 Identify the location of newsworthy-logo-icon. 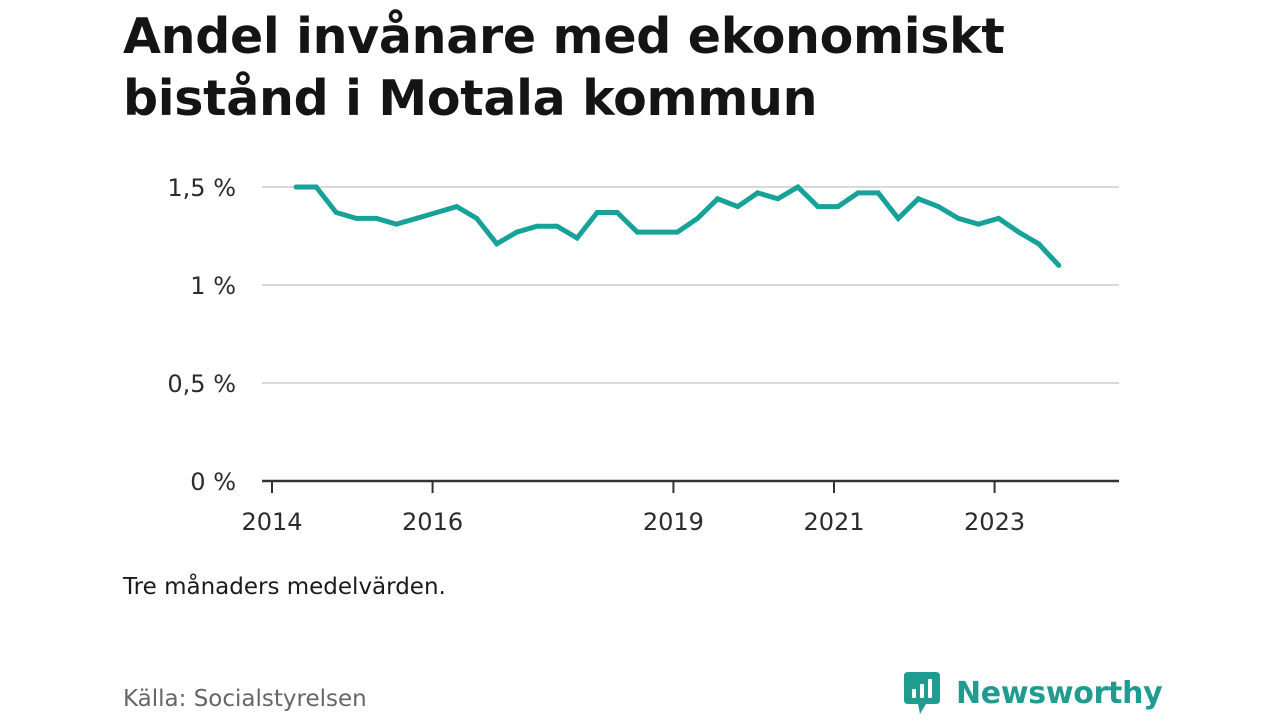
(922, 693).